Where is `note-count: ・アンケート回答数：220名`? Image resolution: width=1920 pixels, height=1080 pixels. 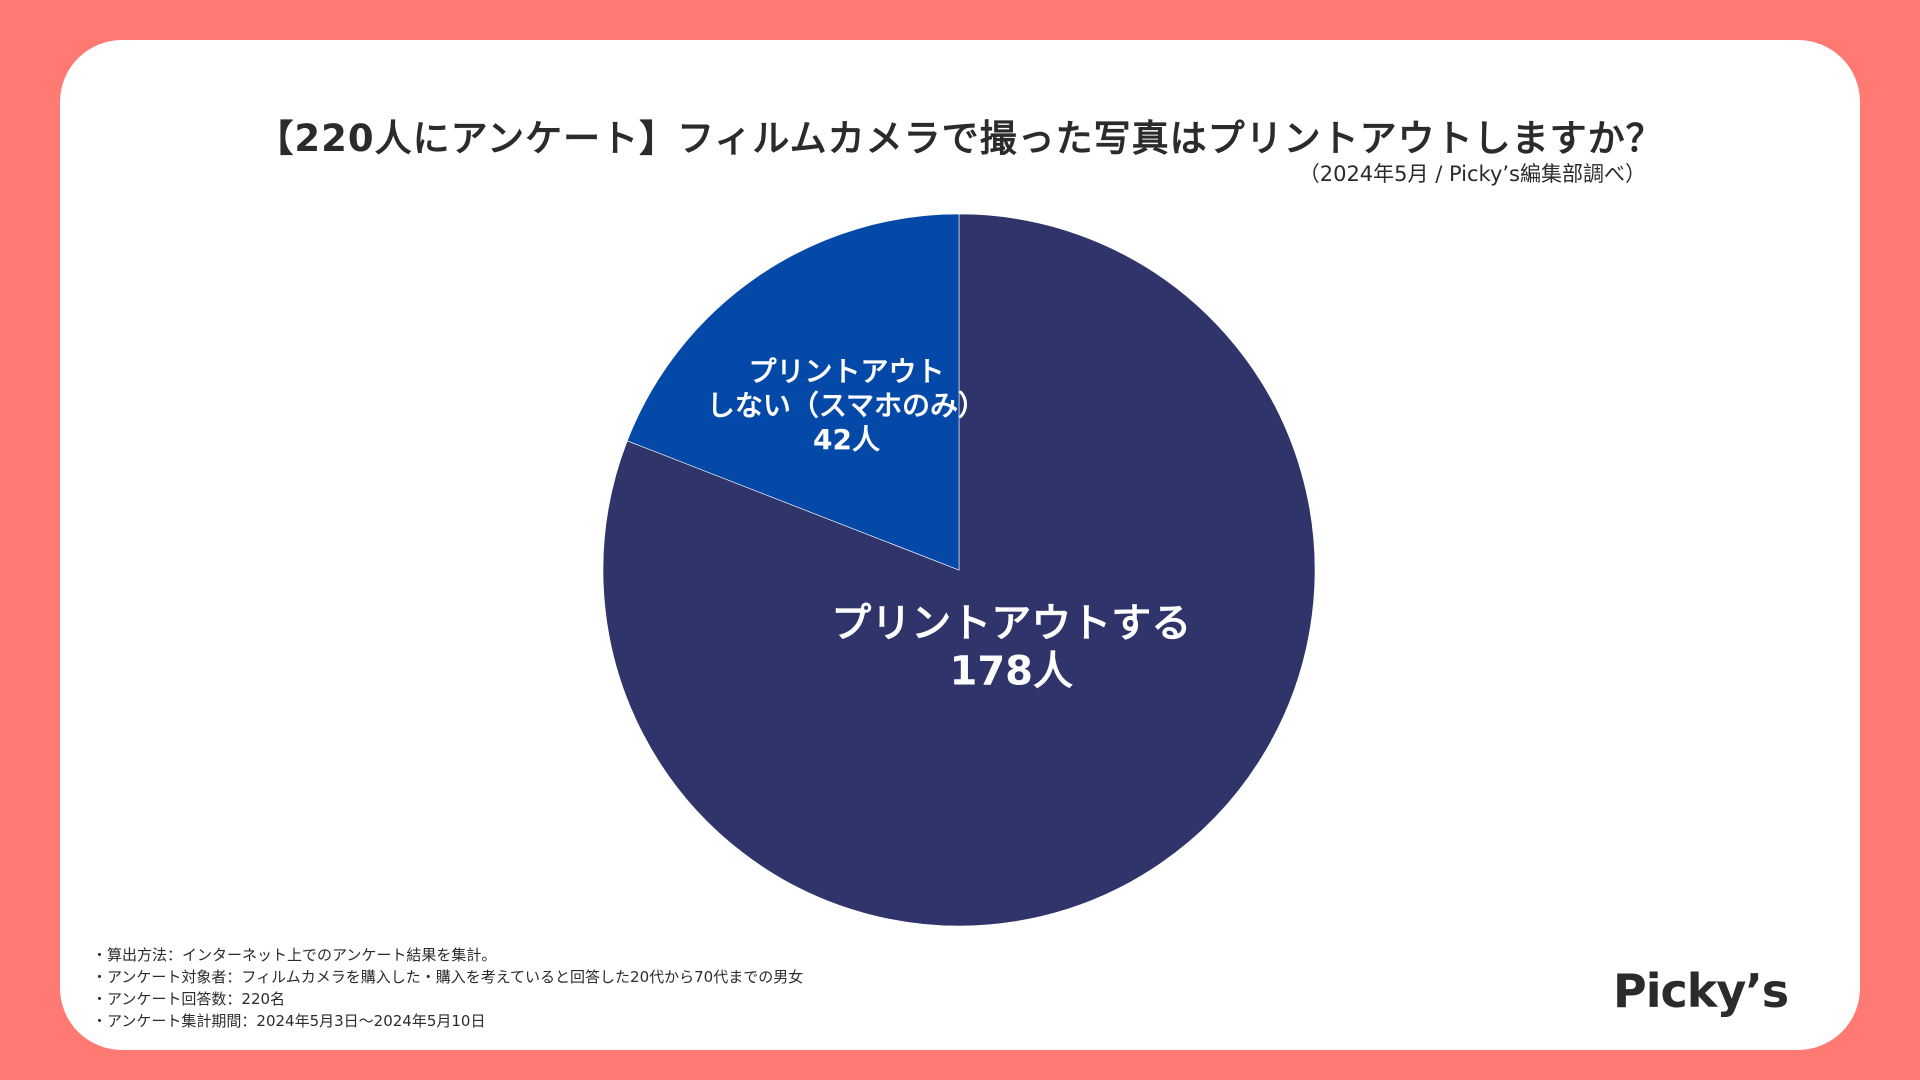
note-count: ・アンケート回答数：220名 is located at coordinates (189, 999).